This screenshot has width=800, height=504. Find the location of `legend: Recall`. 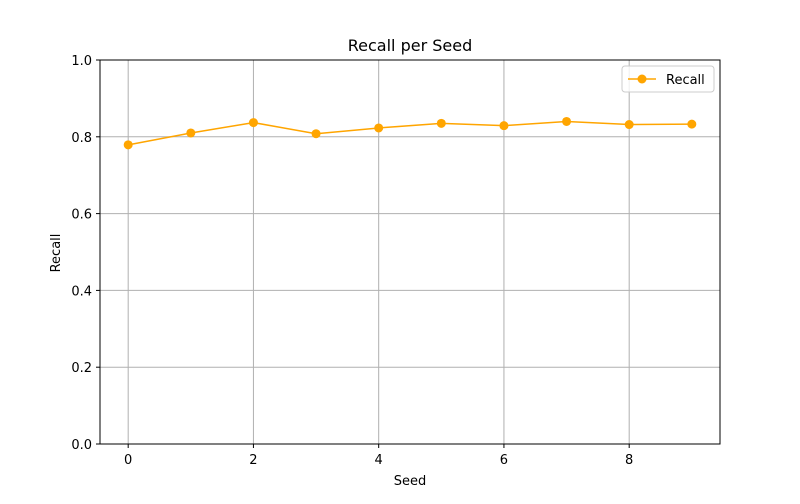

legend: Recall is located at coordinates (668, 79).